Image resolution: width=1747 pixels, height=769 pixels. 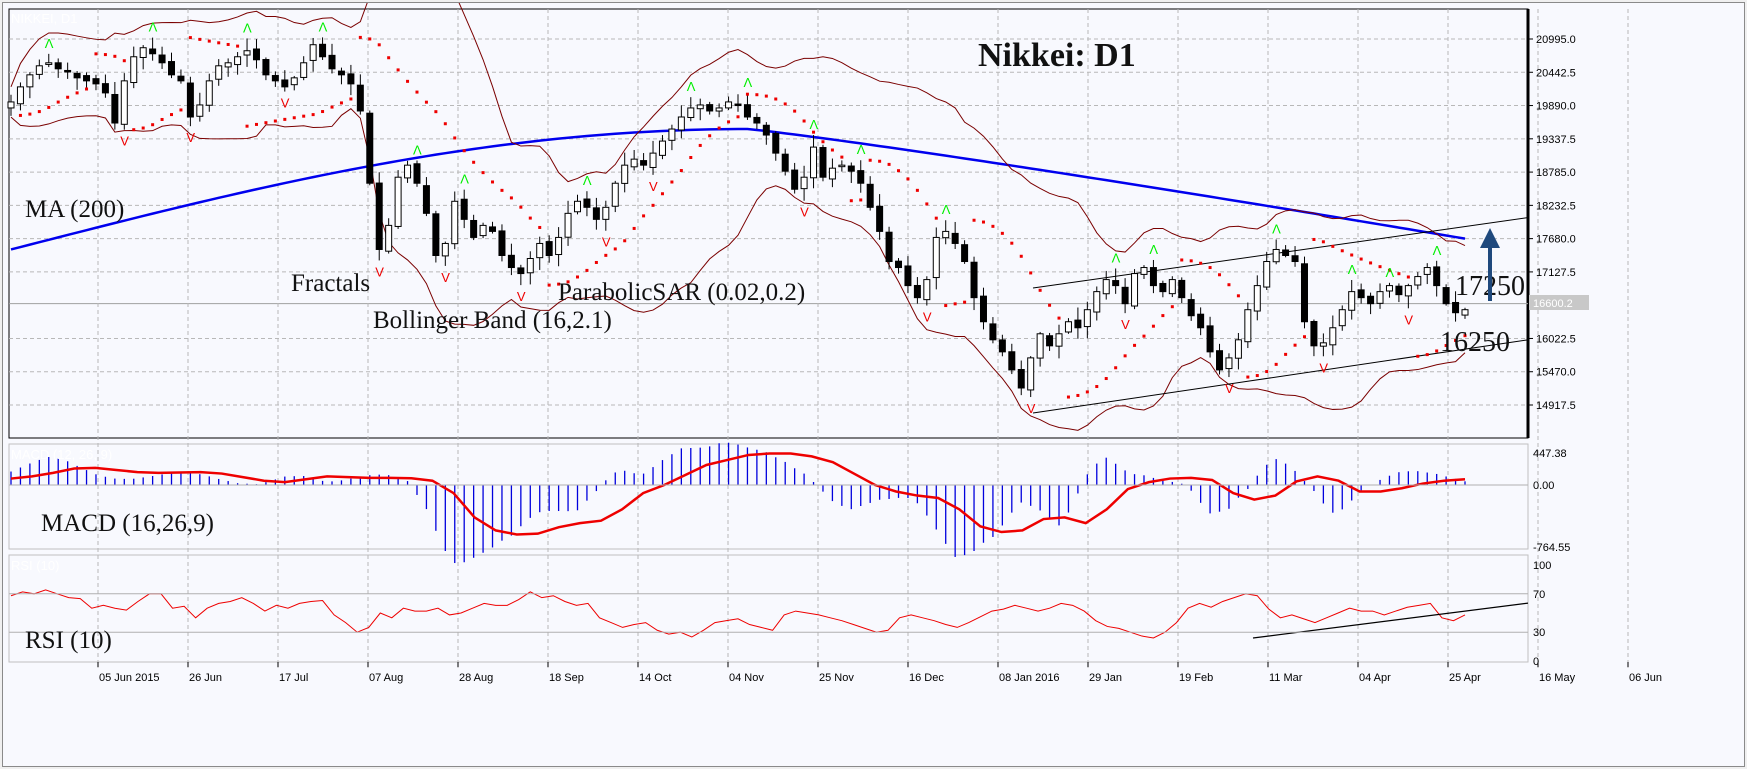 I want to click on svg-text: 05 Jun 2015, so click(x=129, y=678).